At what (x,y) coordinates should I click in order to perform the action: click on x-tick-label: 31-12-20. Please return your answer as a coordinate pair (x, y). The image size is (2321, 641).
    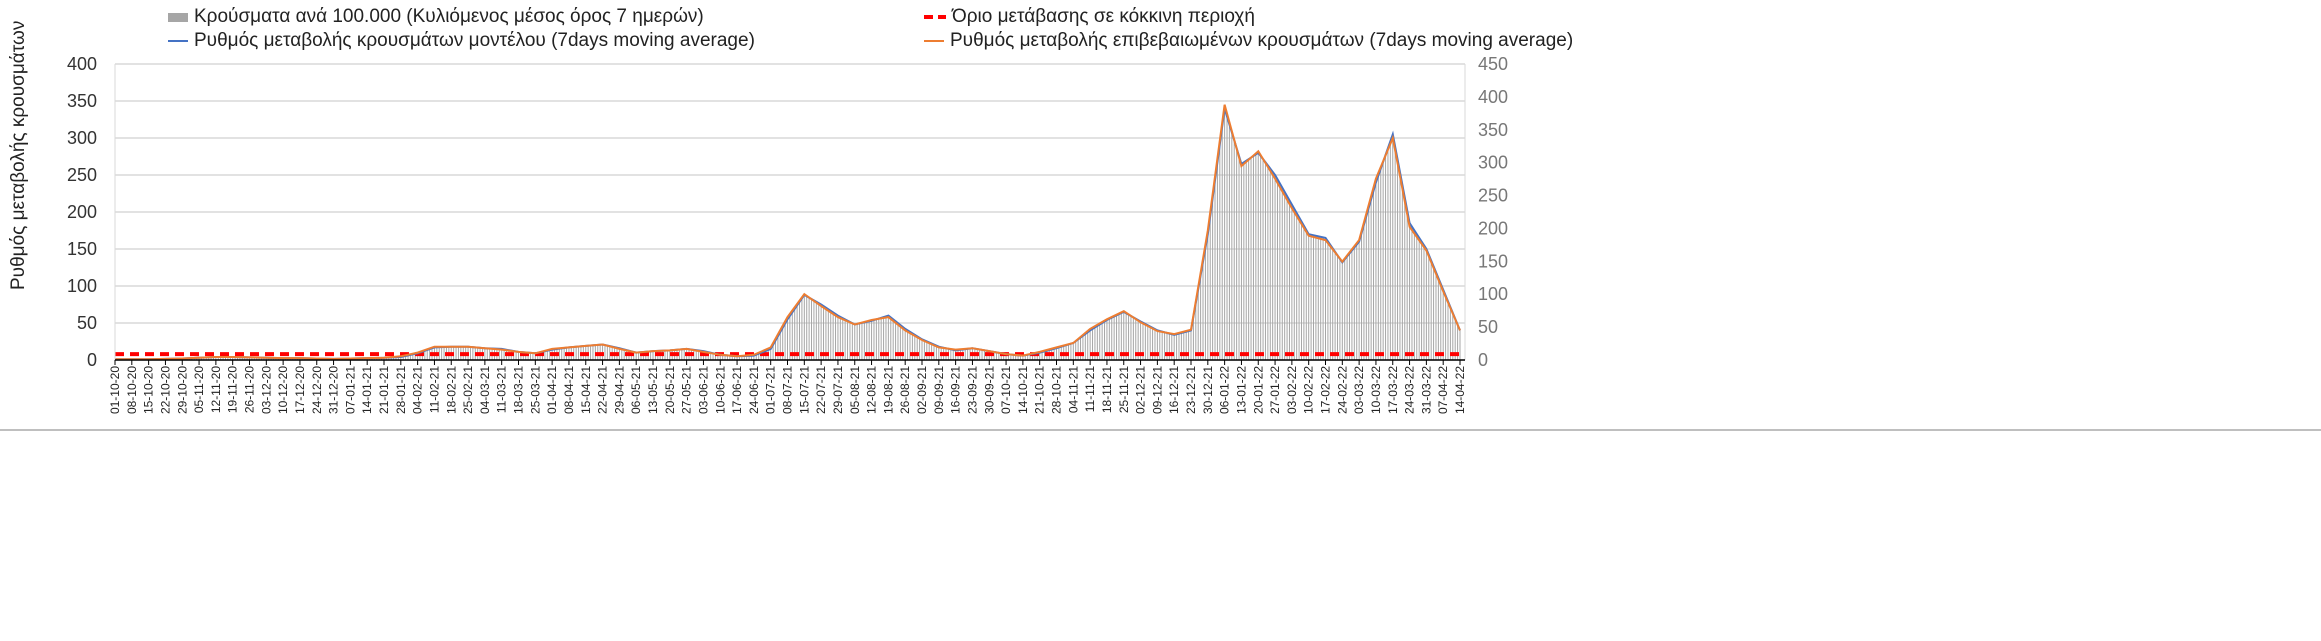
    Looking at the image, I should click on (334, 390).